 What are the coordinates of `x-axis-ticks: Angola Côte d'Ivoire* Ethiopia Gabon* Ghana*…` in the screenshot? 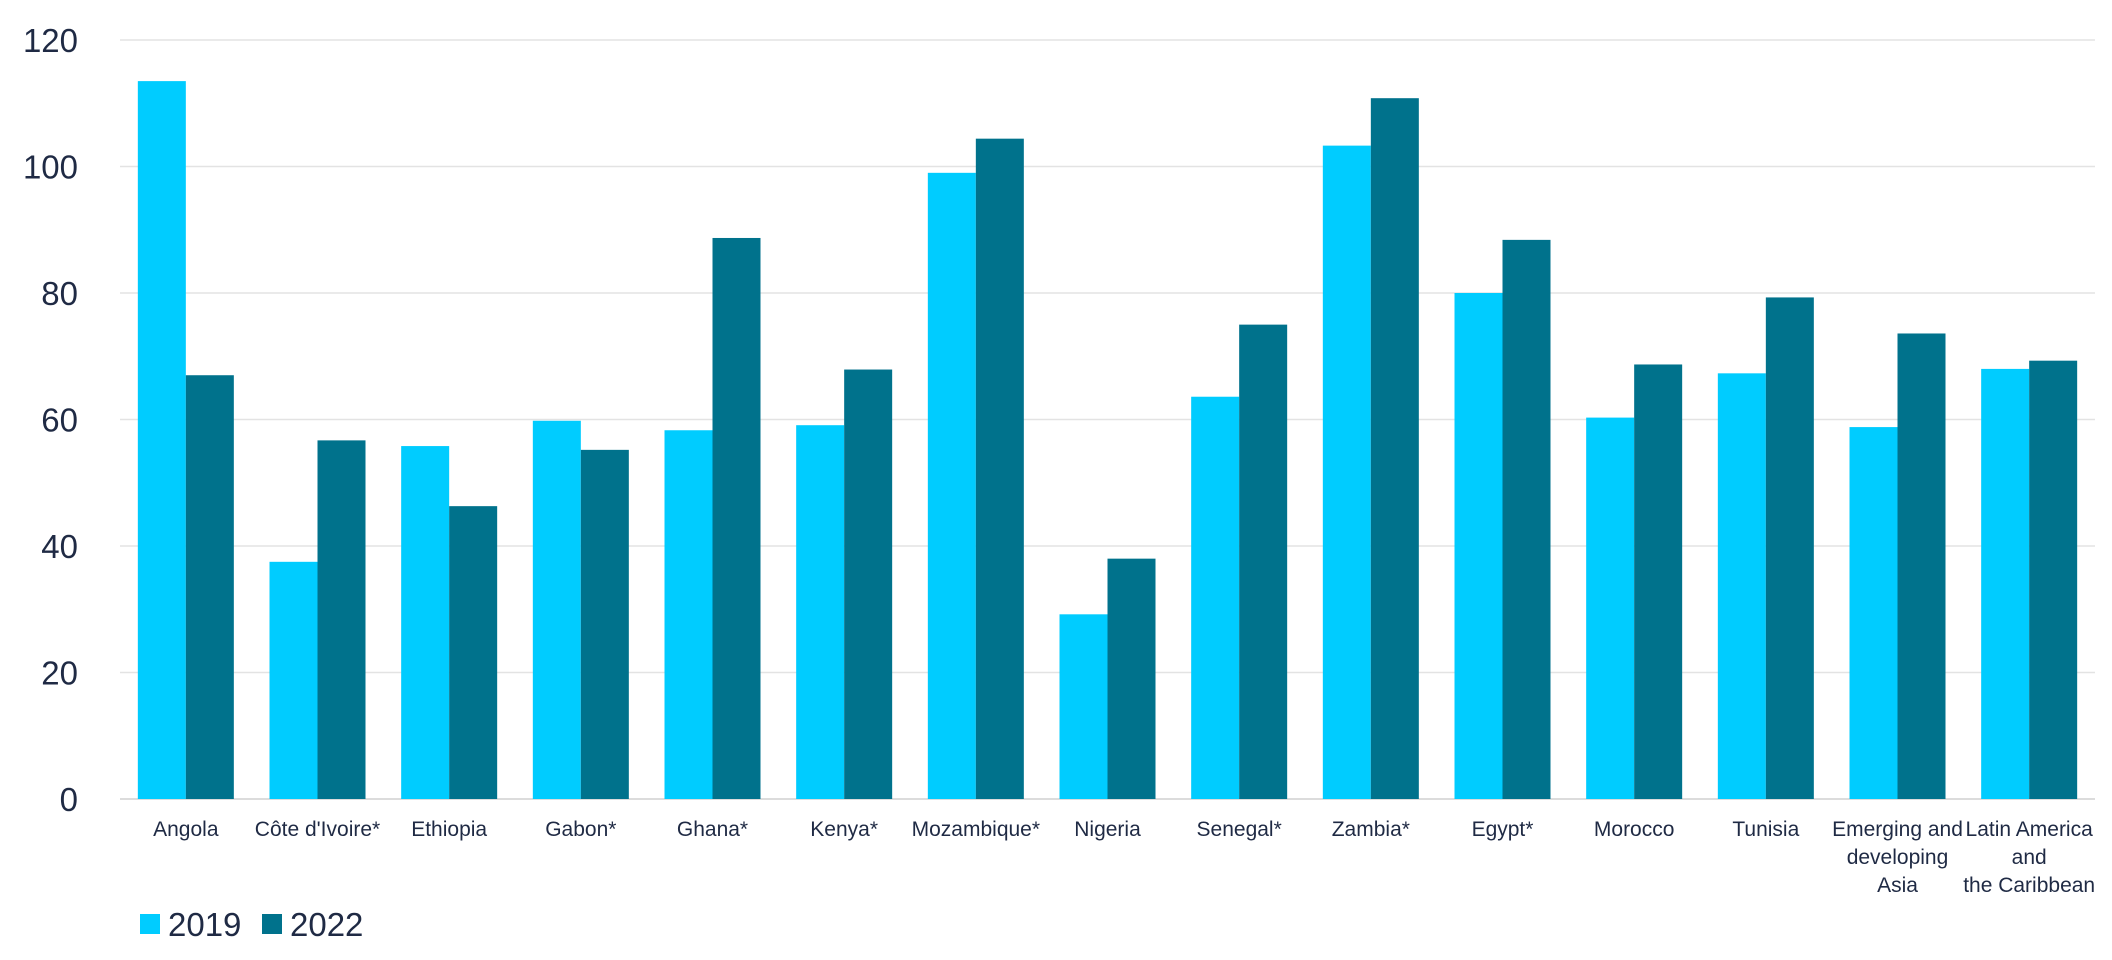 It's located at (1124, 857).